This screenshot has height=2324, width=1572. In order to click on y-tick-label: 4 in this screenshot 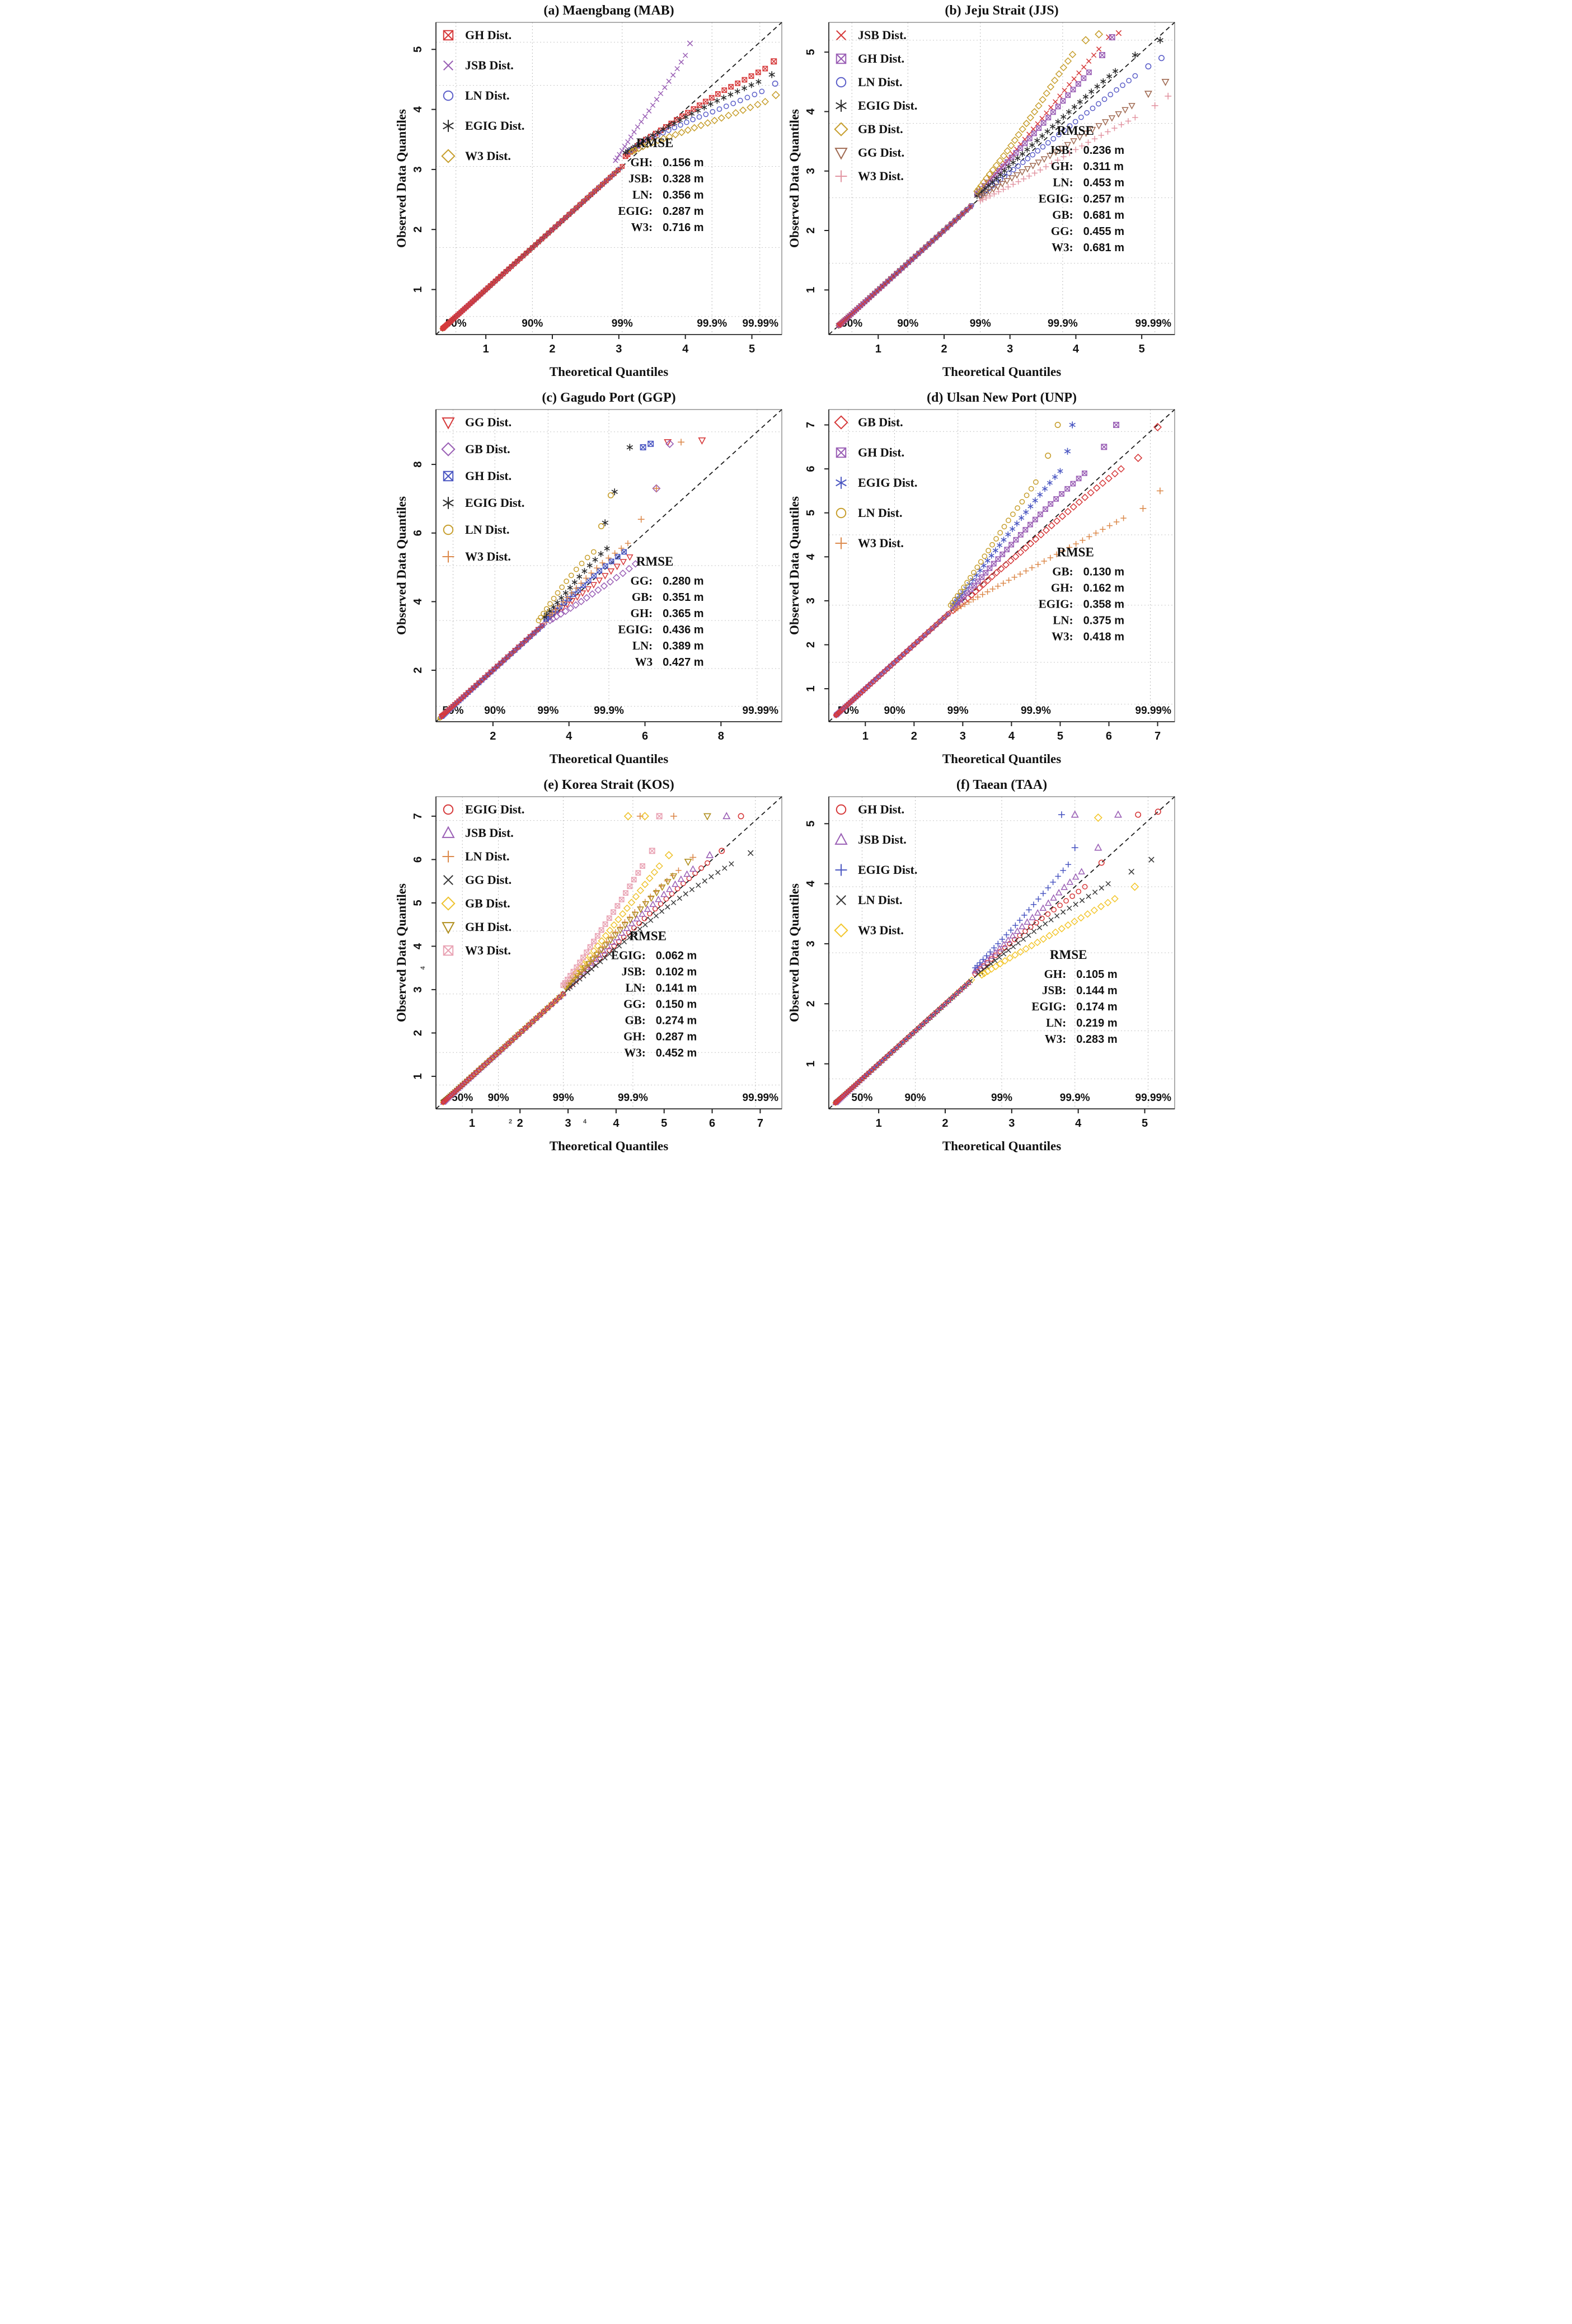, I will do `click(811, 111)`.